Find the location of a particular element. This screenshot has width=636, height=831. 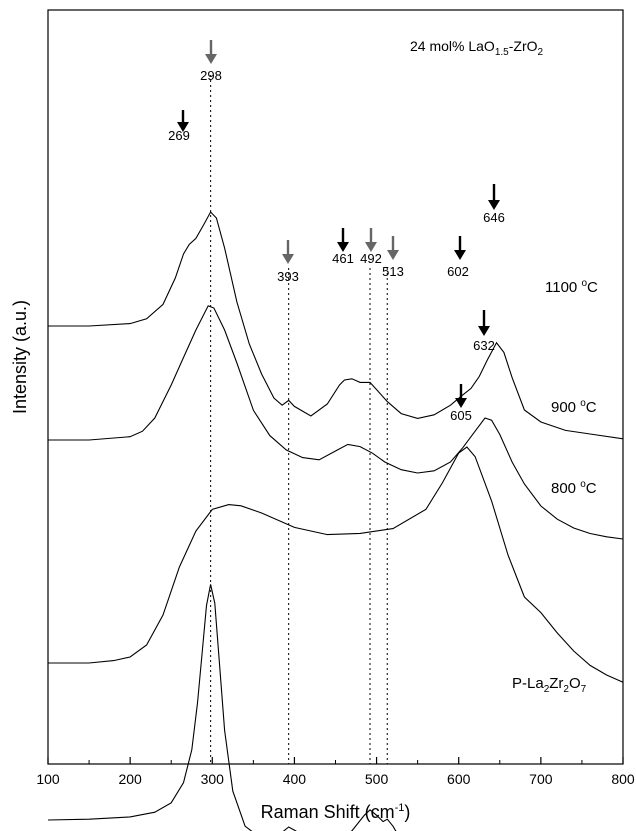

peak-label-7: 646 is located at coordinates (494, 217).